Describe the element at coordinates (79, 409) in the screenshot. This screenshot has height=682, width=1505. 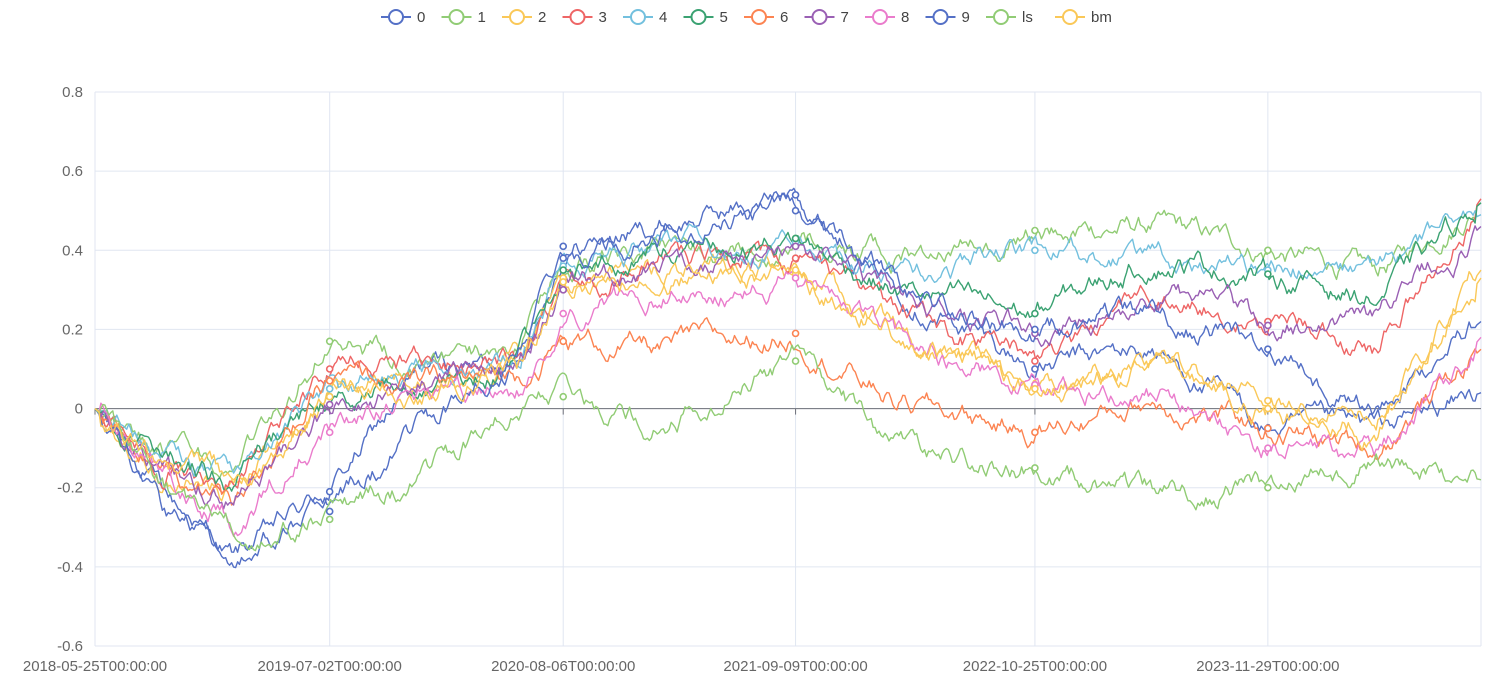
I see `y-tick-label: 0` at that location.